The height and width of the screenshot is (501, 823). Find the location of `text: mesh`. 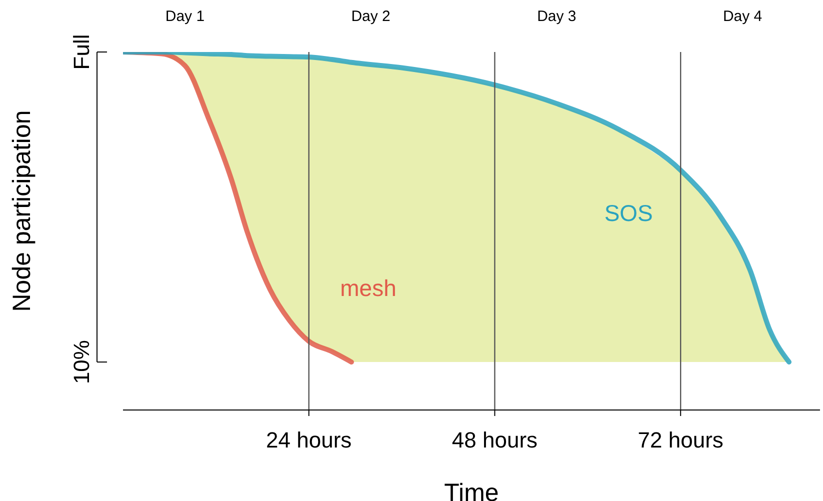

text: mesh is located at coordinates (368, 287).